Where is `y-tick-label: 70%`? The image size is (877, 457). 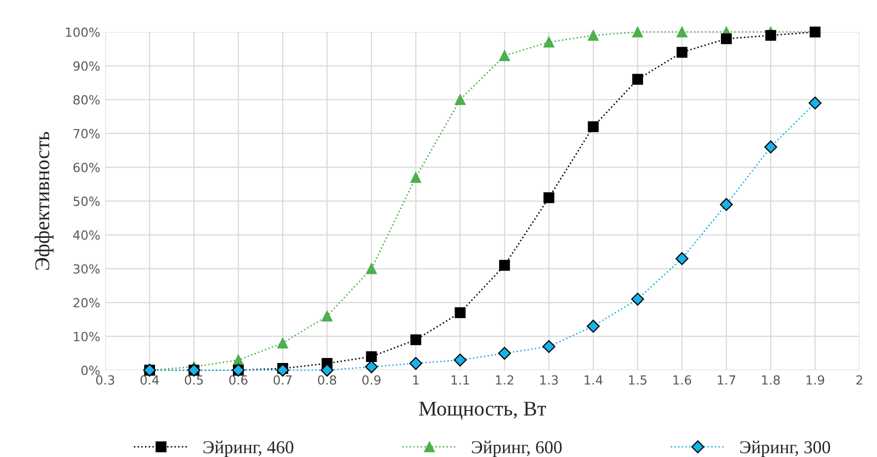 y-tick-label: 70% is located at coordinates (87, 133).